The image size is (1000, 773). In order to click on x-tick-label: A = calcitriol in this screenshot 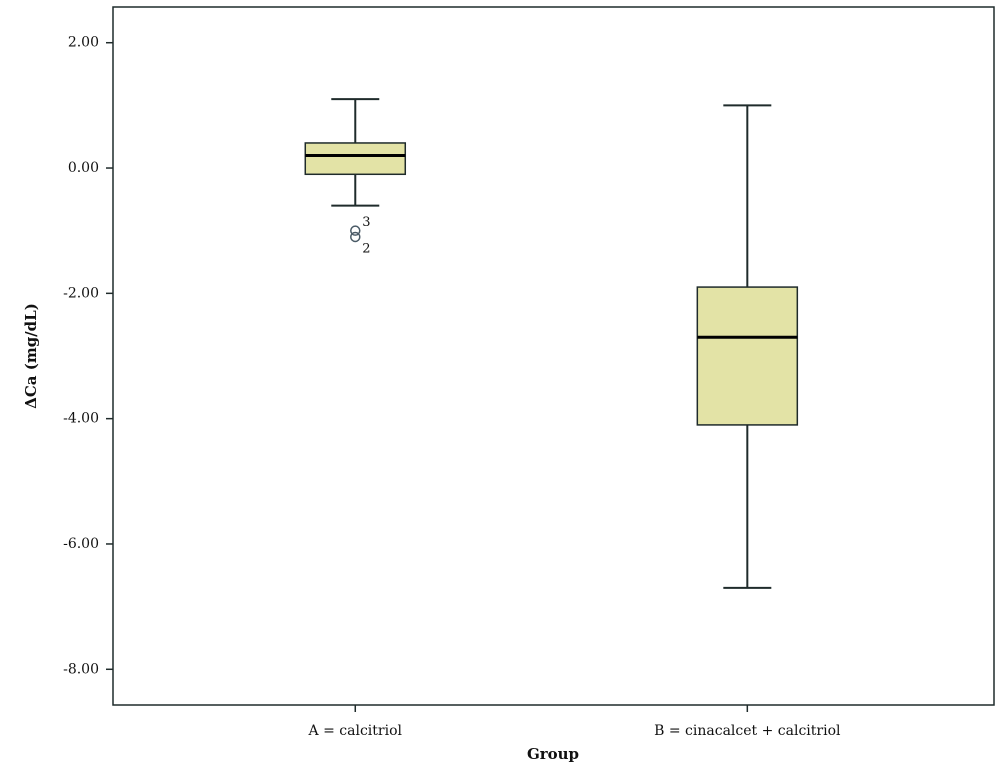, I will do `click(355, 731)`.